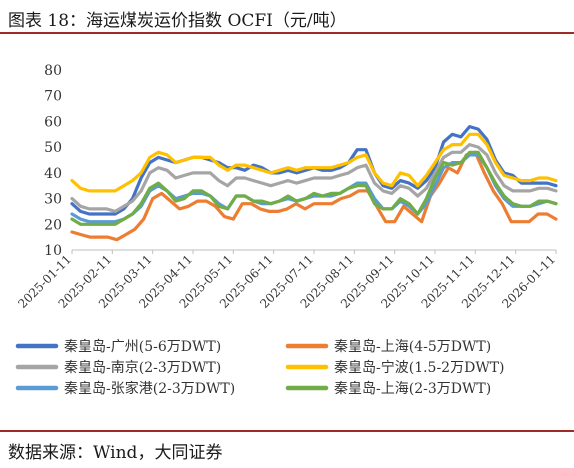 This screenshot has height=468, width=574. I want to click on y-tick-label: 70, so click(53, 97).